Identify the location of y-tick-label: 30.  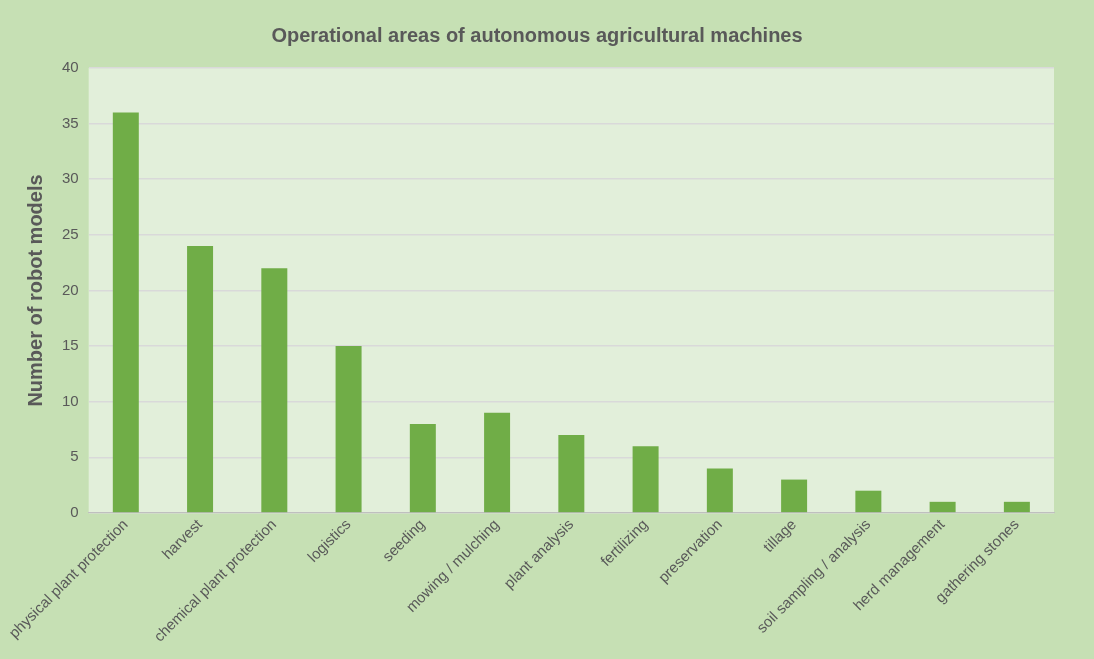
(70, 178).